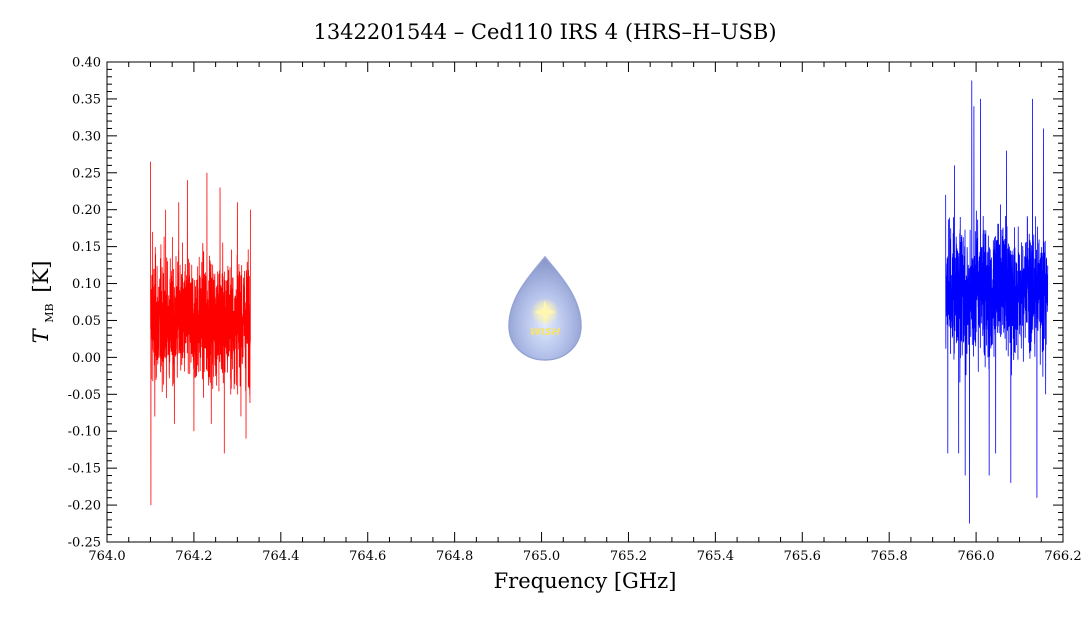 This screenshot has height=618, width=1090. Describe the element at coordinates (41, 277) in the screenshot. I see `y-axis-label-unit: [K]` at that location.